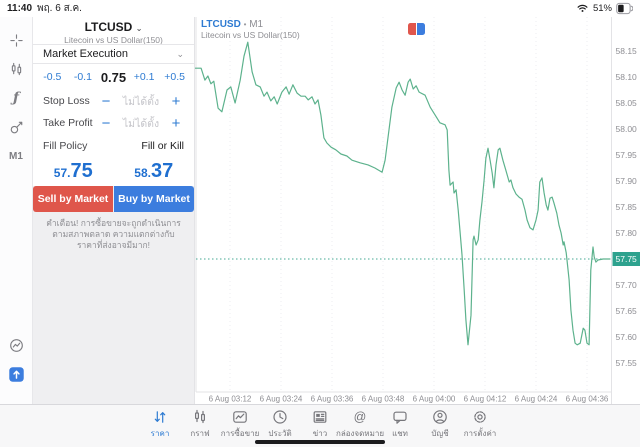  Describe the element at coordinates (16, 210) in the screenshot. I see `chart-tool-sidebar: ƒ M1` at that location.